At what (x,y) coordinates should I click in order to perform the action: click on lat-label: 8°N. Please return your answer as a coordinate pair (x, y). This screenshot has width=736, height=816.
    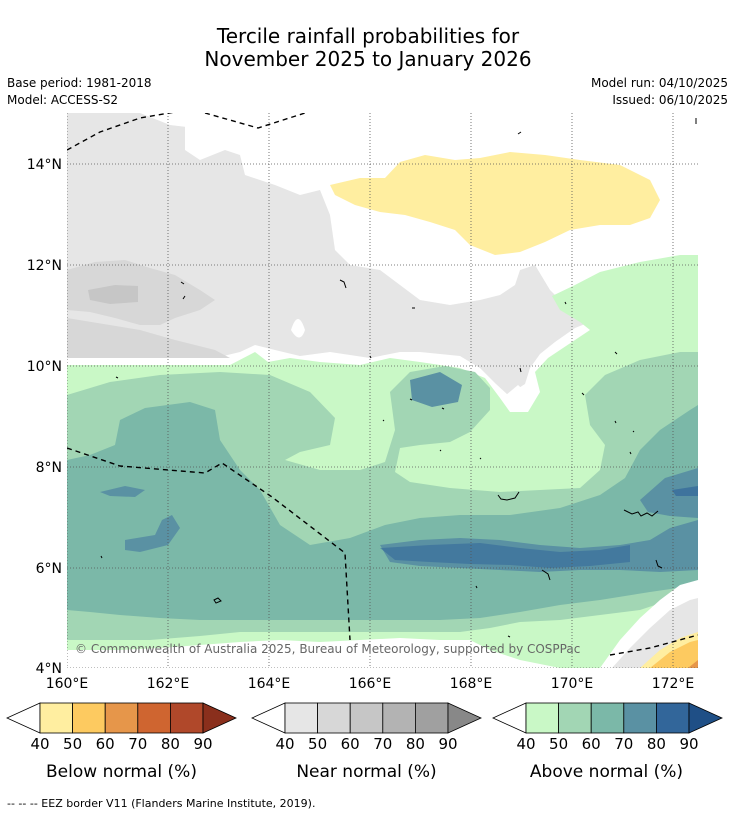
    Looking at the image, I should click on (49, 468).